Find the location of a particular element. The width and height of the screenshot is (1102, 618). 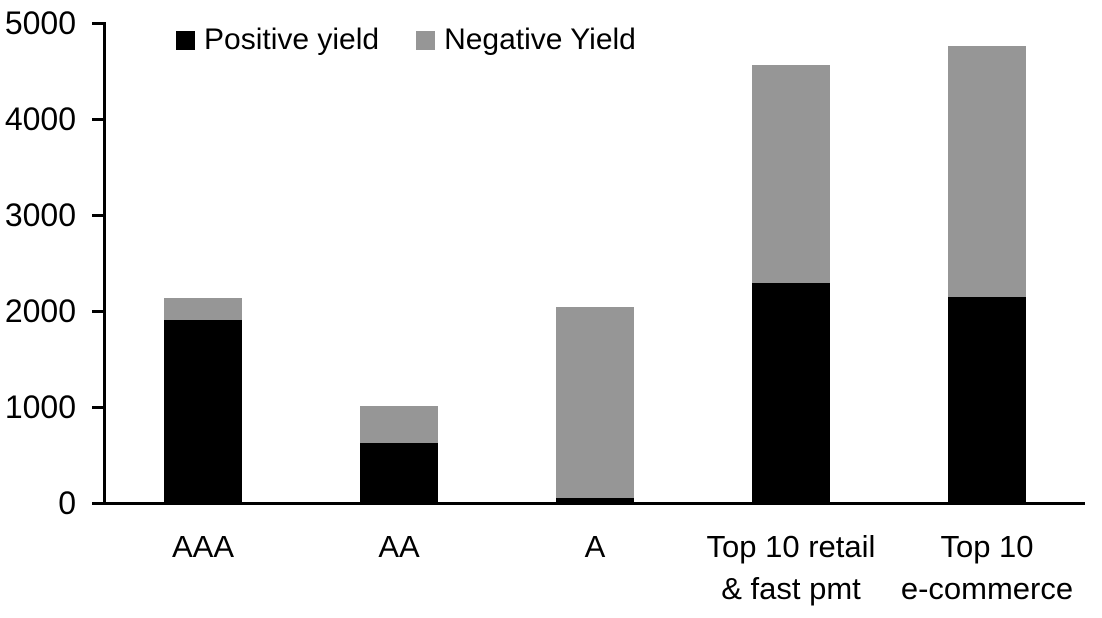

legend-label-positive-yield: Positive yield is located at coordinates (292, 39).